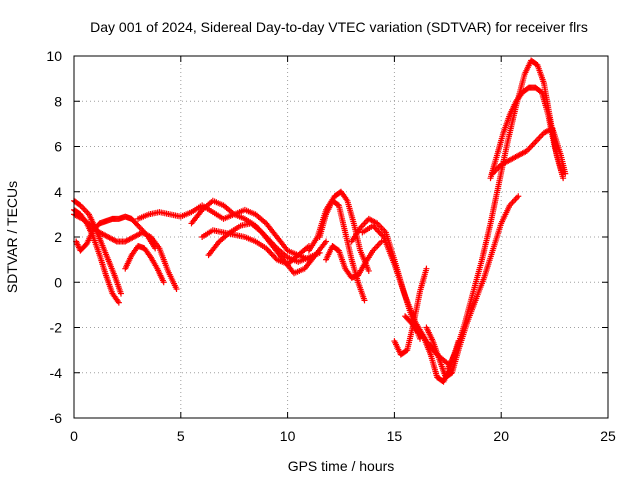  What do you see at coordinates (74, 436) in the screenshot?
I see `x-tick-label: 0` at bounding box center [74, 436].